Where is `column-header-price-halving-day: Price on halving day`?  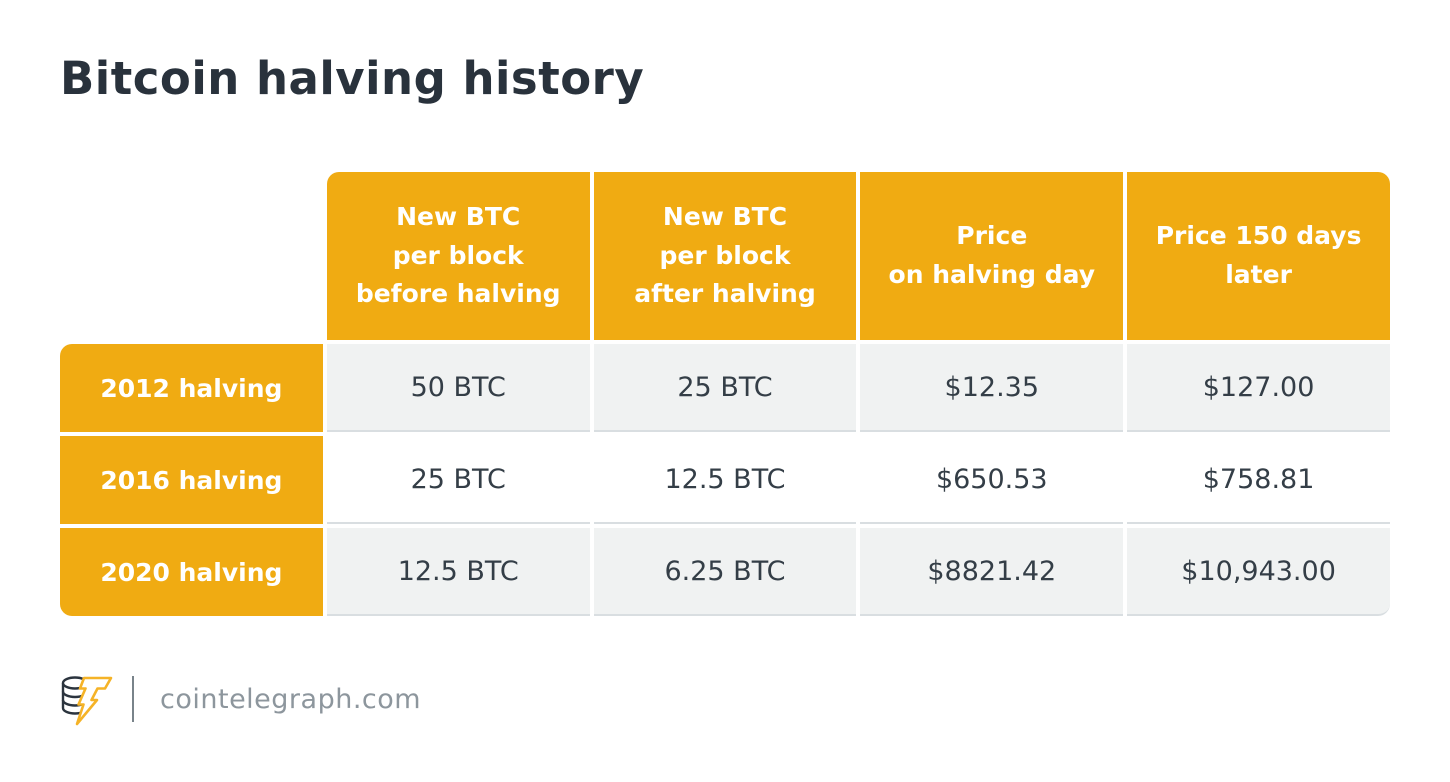
column-header-price-halving-day: Price on halving day is located at coordinates (992, 256).